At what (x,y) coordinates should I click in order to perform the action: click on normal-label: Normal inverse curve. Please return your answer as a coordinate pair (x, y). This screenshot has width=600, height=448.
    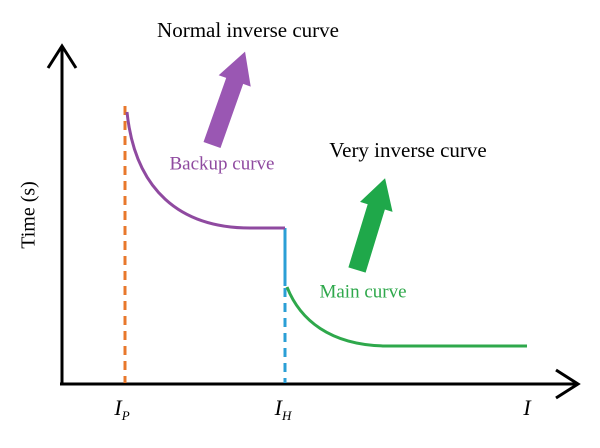
    Looking at the image, I should click on (248, 30).